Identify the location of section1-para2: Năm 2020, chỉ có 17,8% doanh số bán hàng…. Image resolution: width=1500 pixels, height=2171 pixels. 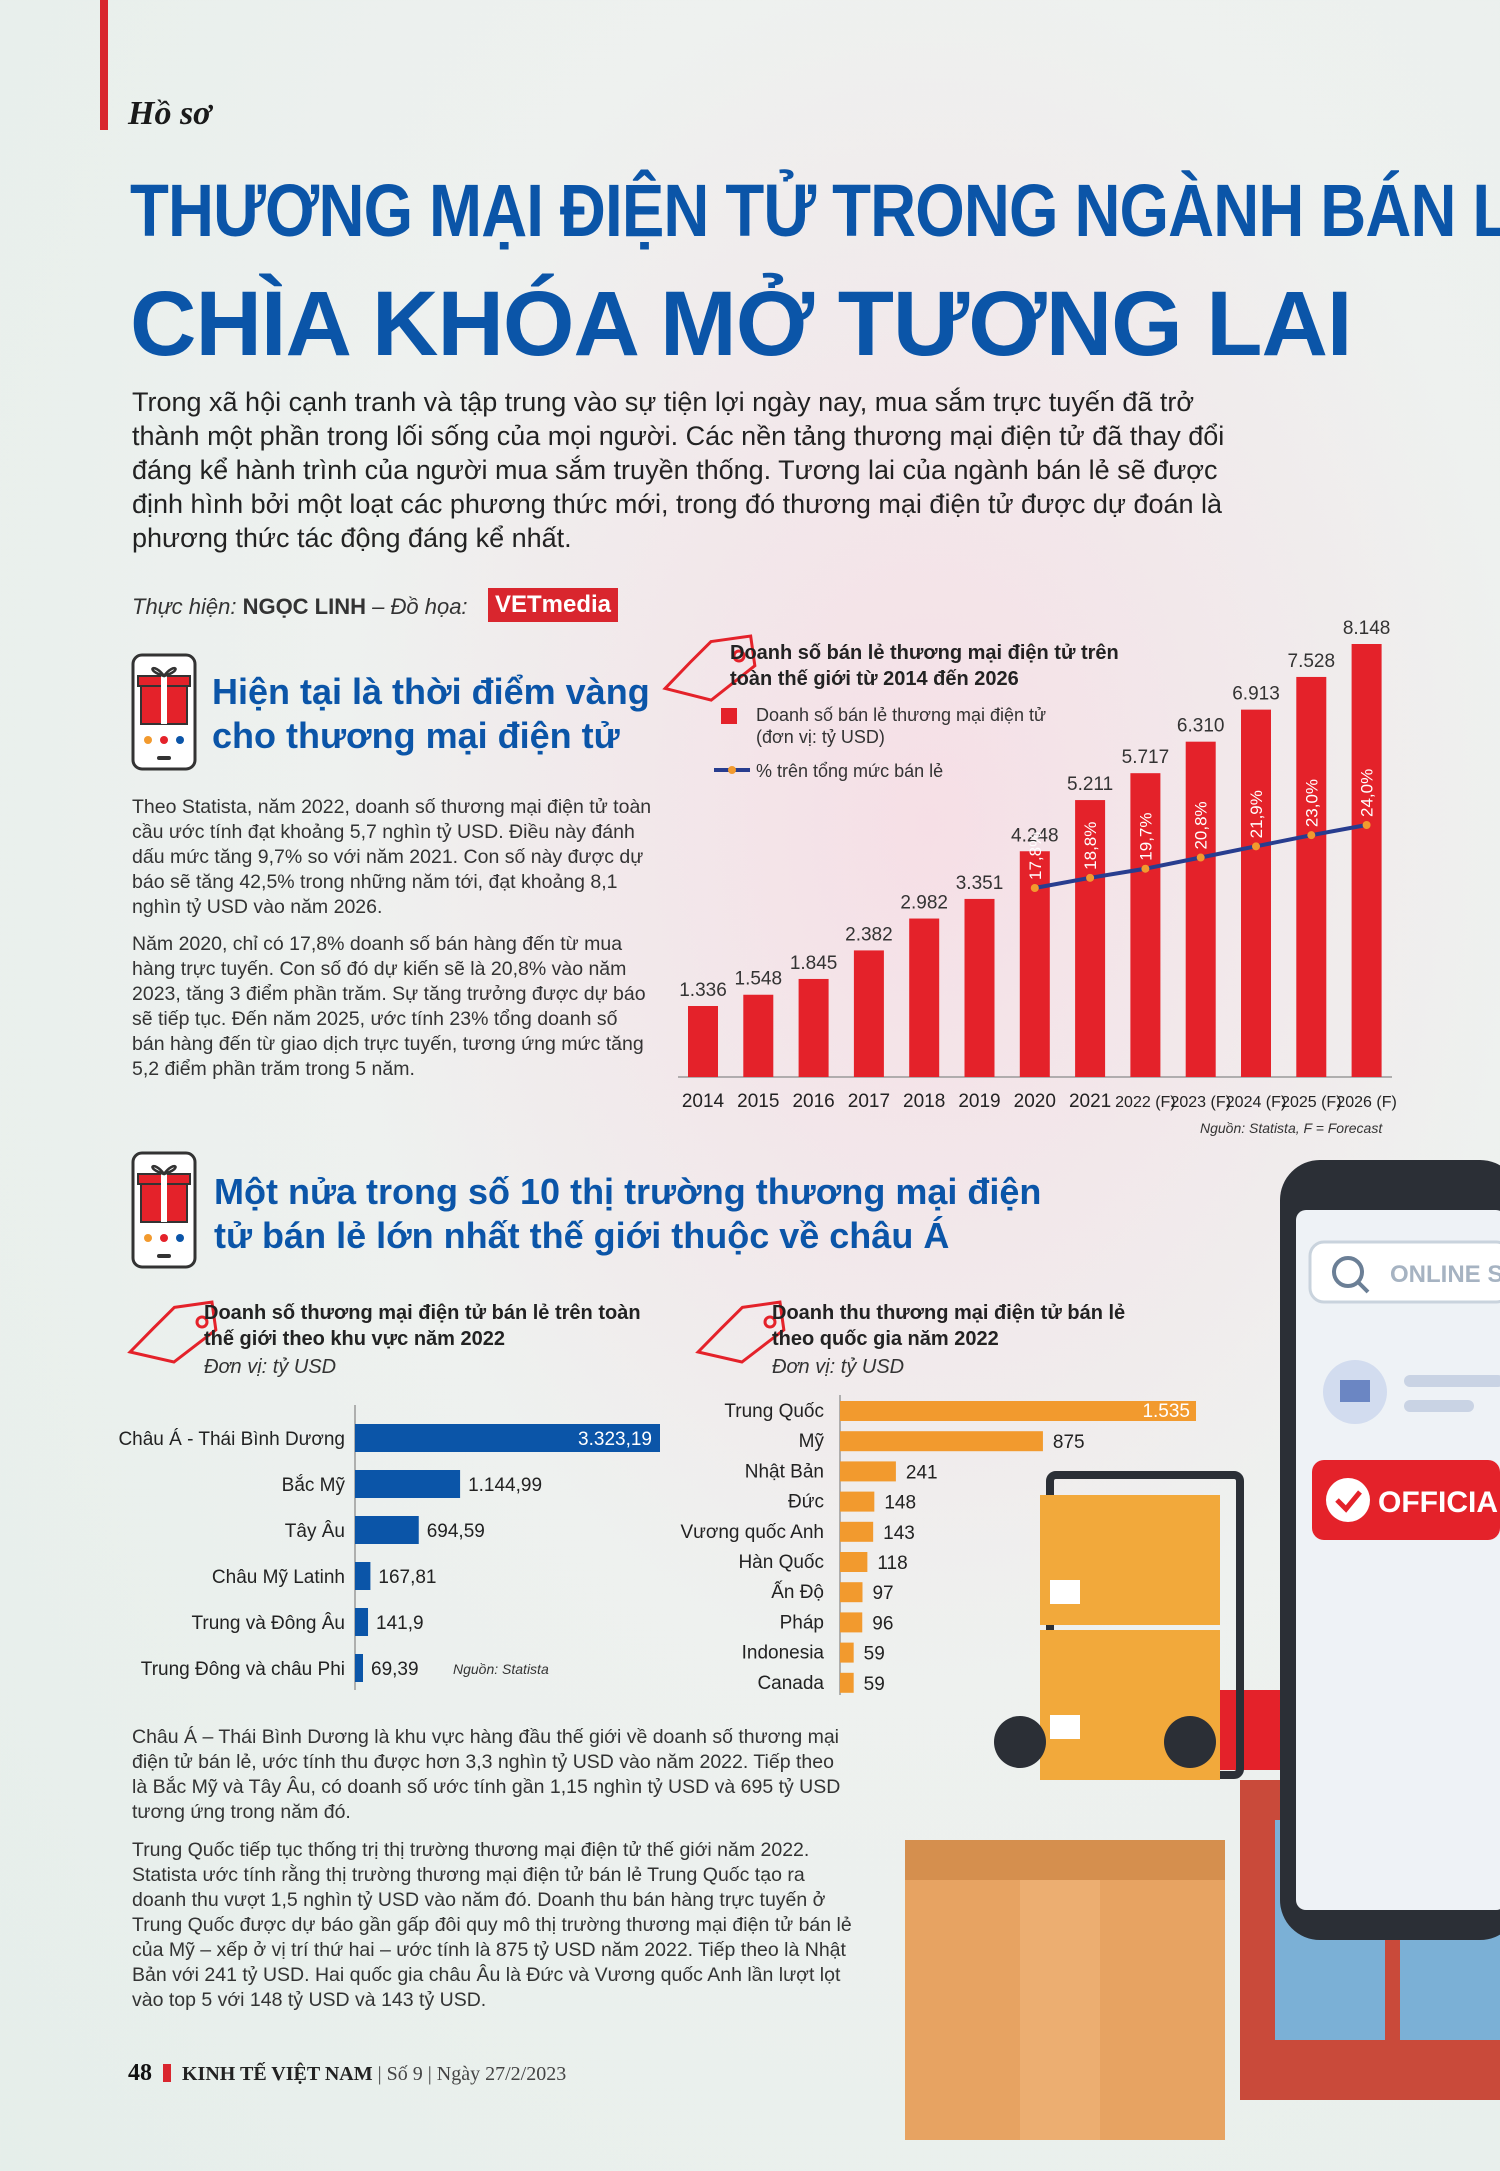
(389, 1006).